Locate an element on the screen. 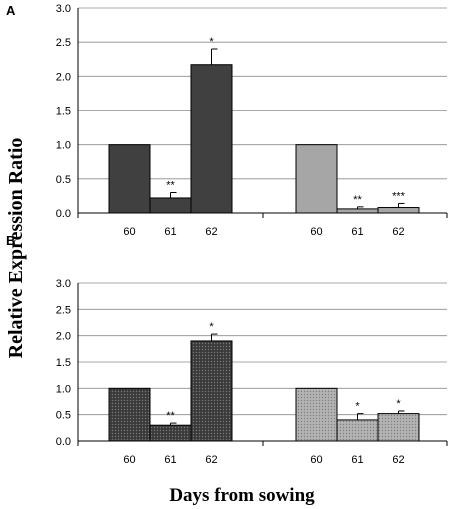  significance-marker: *** is located at coordinates (399, 196).